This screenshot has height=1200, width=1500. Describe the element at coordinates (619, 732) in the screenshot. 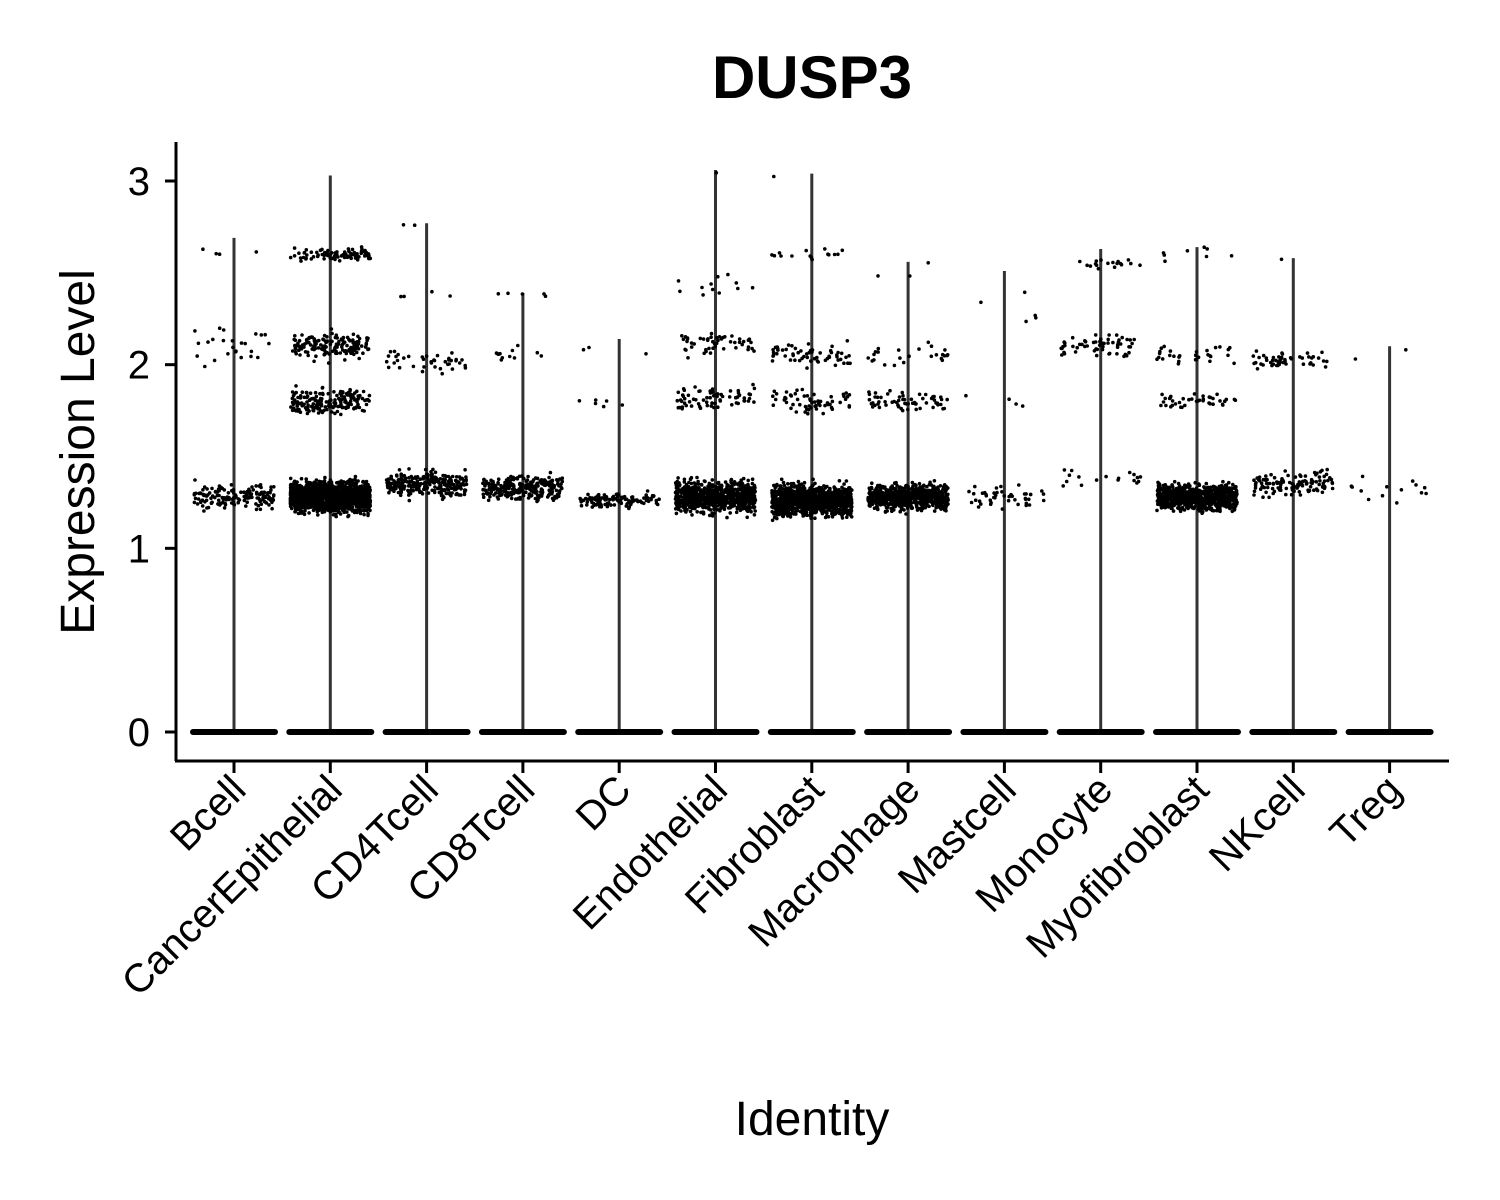

I see `zero-points-band` at that location.